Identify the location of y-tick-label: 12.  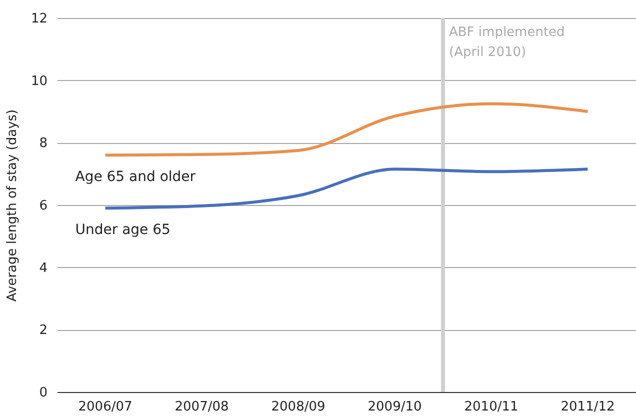
(39, 19).